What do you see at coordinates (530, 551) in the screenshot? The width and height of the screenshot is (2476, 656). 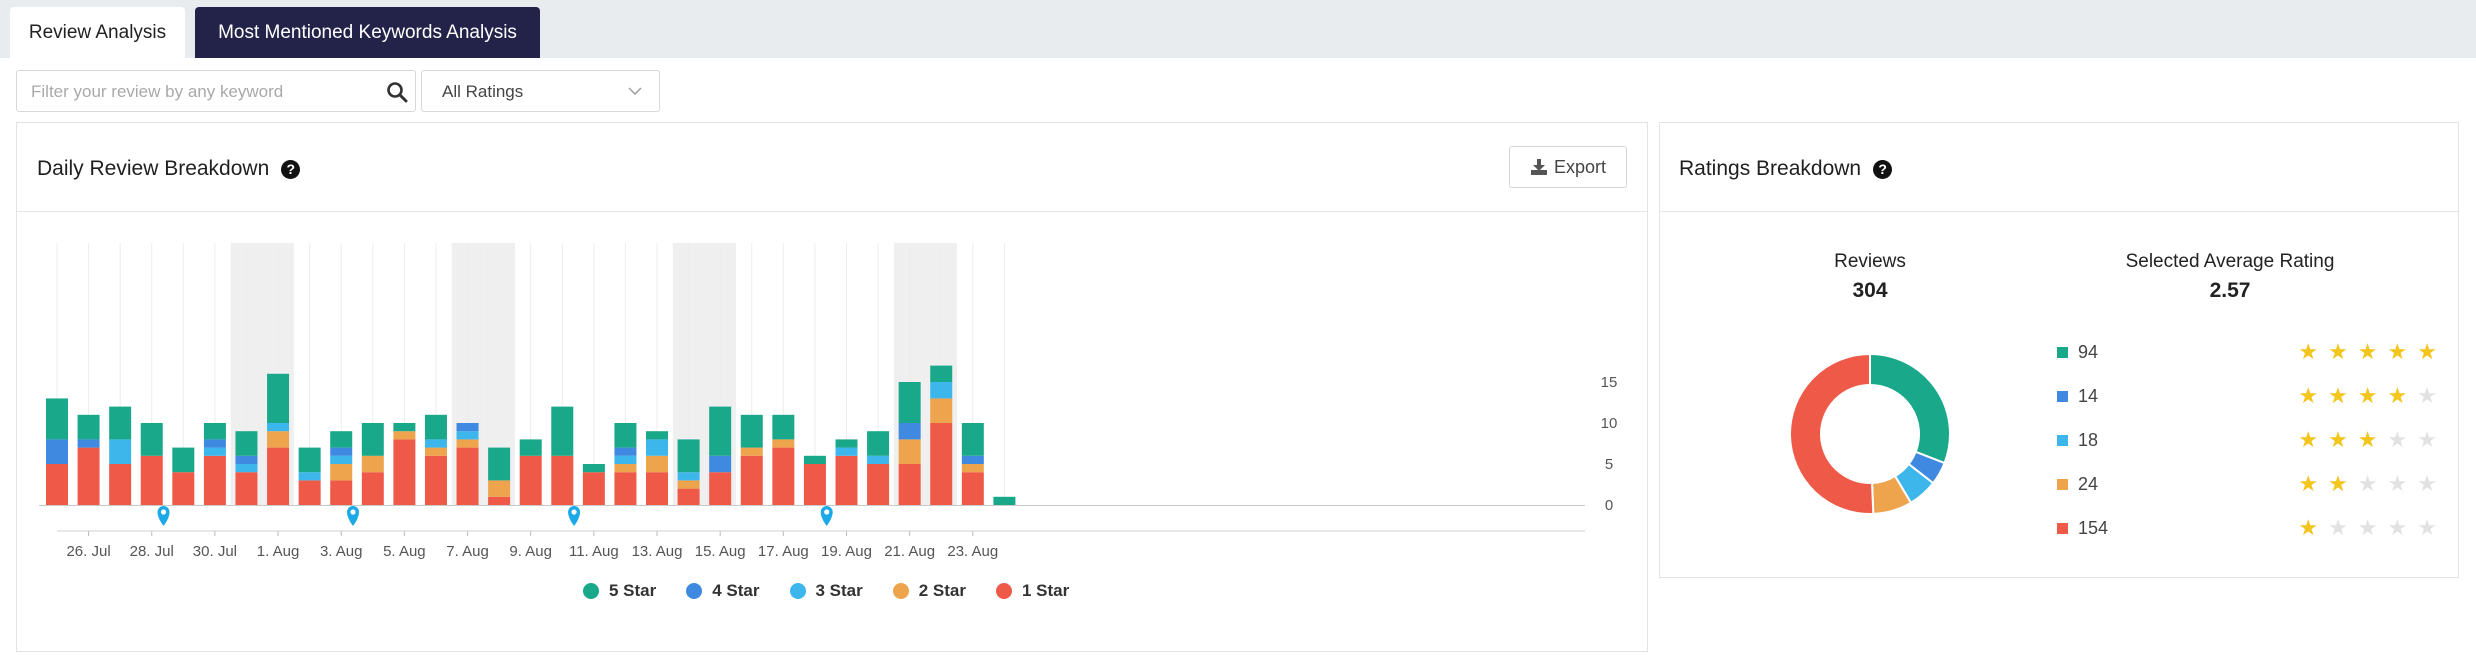 I see `x-tick-label: 9. Aug` at bounding box center [530, 551].